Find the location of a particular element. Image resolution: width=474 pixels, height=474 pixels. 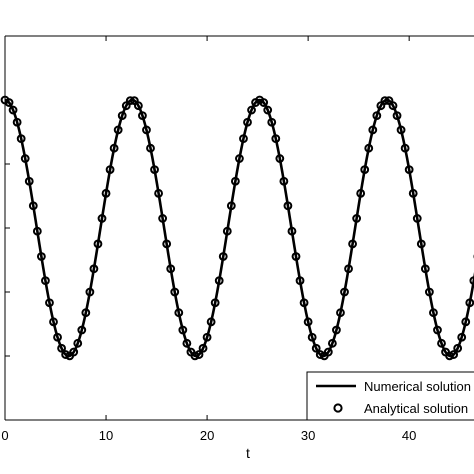

x-axis-label: t is located at coordinates (248, 453).